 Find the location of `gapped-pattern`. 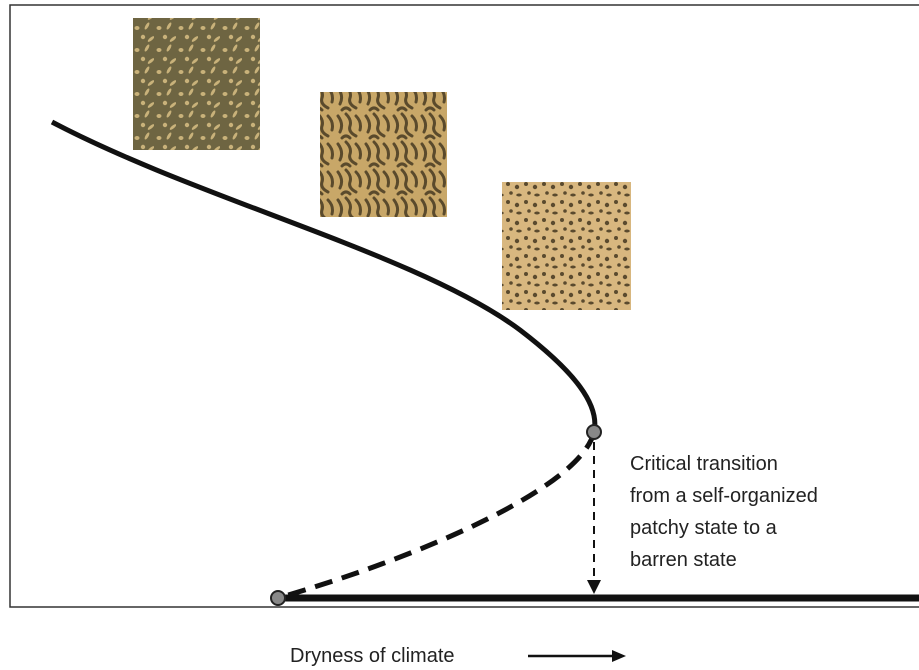

gapped-pattern is located at coordinates (566, 246).